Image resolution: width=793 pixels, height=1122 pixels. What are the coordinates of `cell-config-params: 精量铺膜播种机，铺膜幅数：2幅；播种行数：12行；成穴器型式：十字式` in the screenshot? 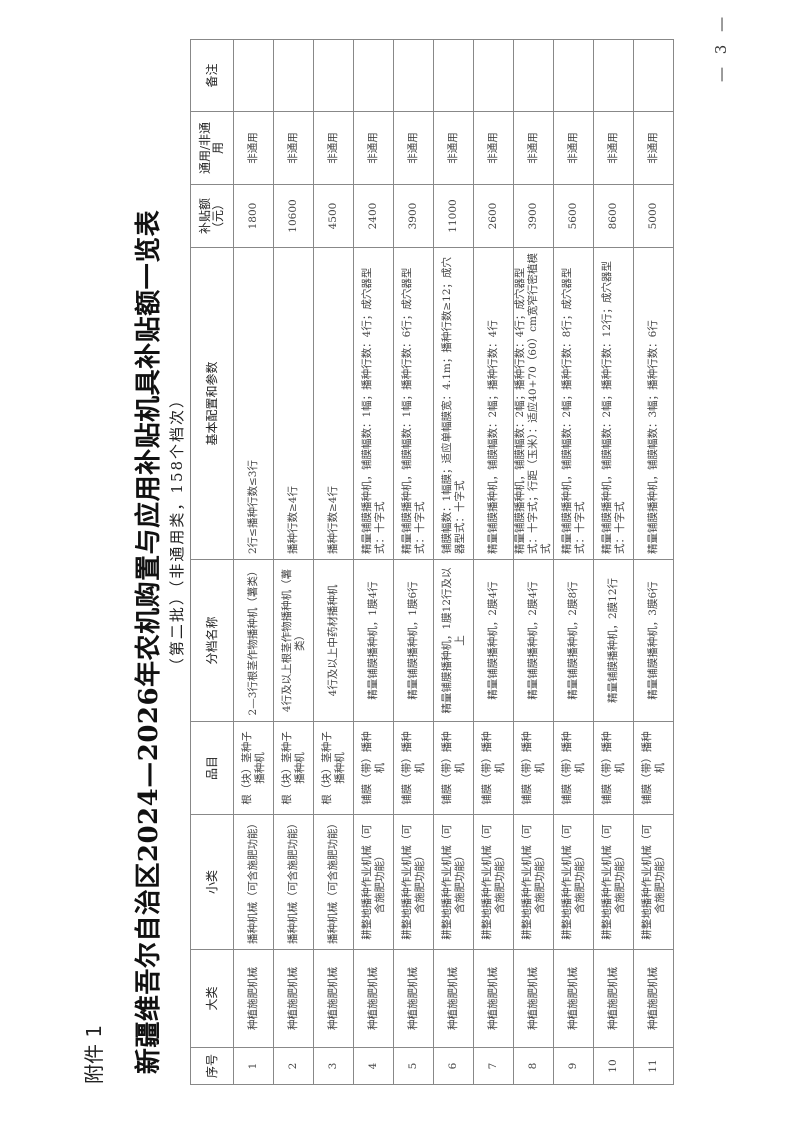 It's located at (613, 403).